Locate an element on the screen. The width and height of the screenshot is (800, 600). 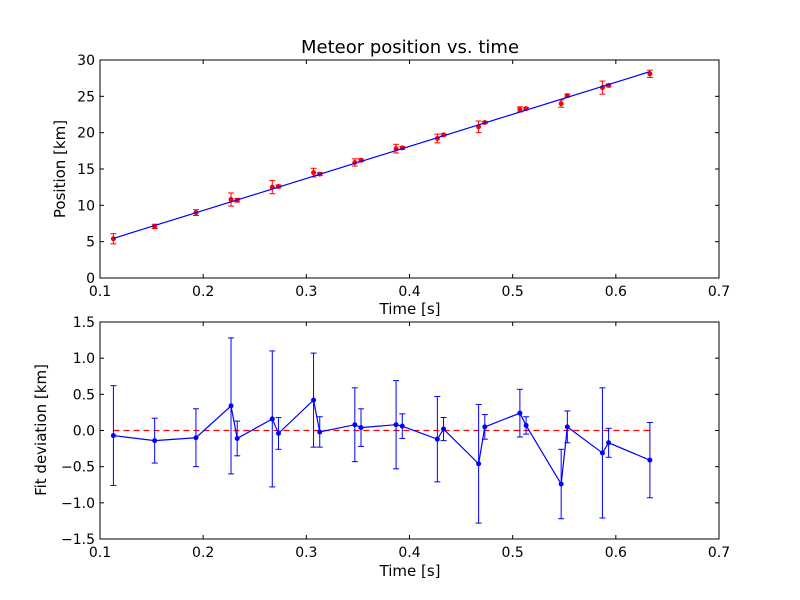
deviation-line is located at coordinates (382, 442).